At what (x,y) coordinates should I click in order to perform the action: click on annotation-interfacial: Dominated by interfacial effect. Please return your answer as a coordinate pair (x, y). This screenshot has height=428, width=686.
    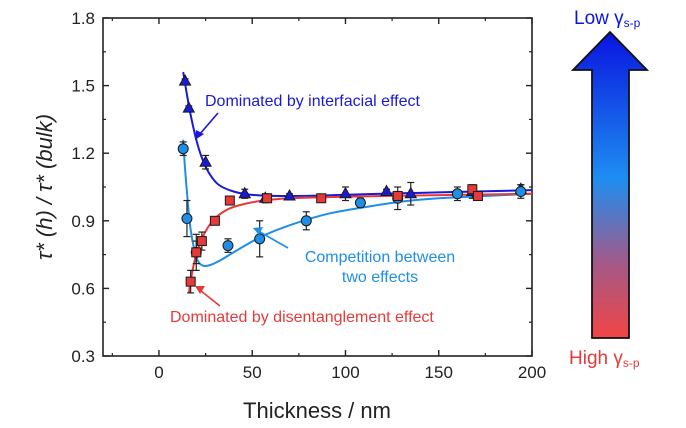
    Looking at the image, I should click on (312, 101).